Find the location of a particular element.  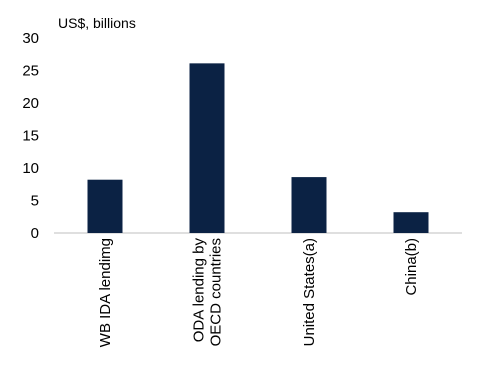

y-tick-label: 5 is located at coordinates (35, 201).